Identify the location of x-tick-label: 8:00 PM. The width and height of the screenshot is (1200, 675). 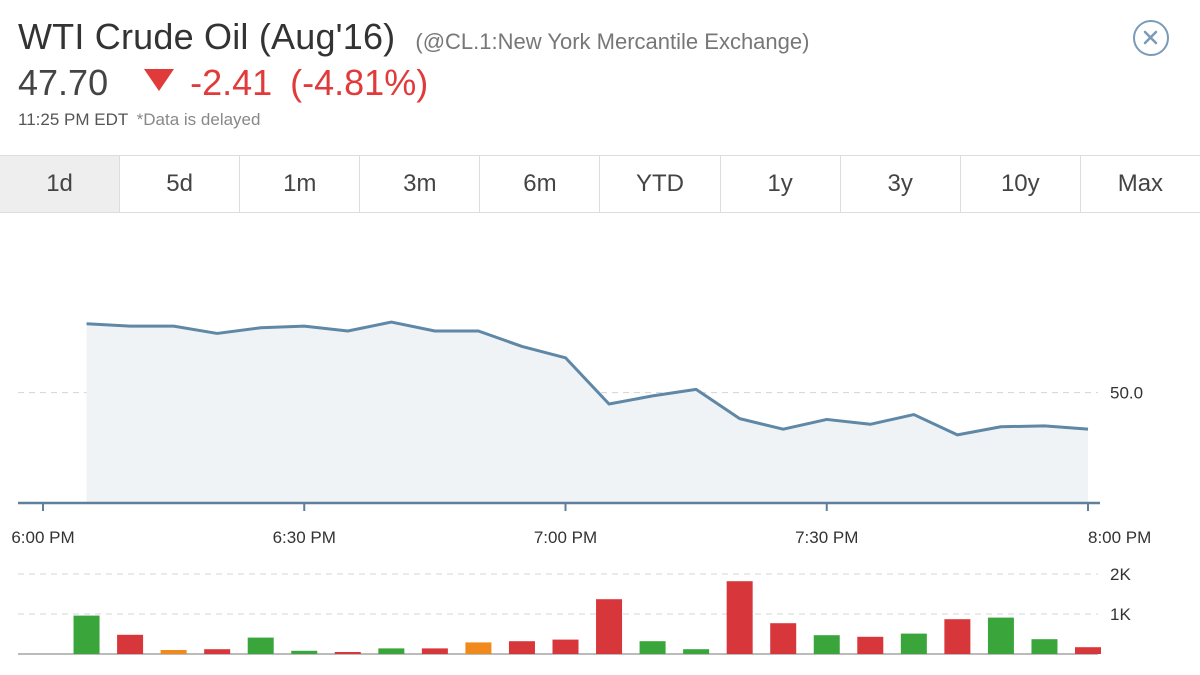
(1119, 537).